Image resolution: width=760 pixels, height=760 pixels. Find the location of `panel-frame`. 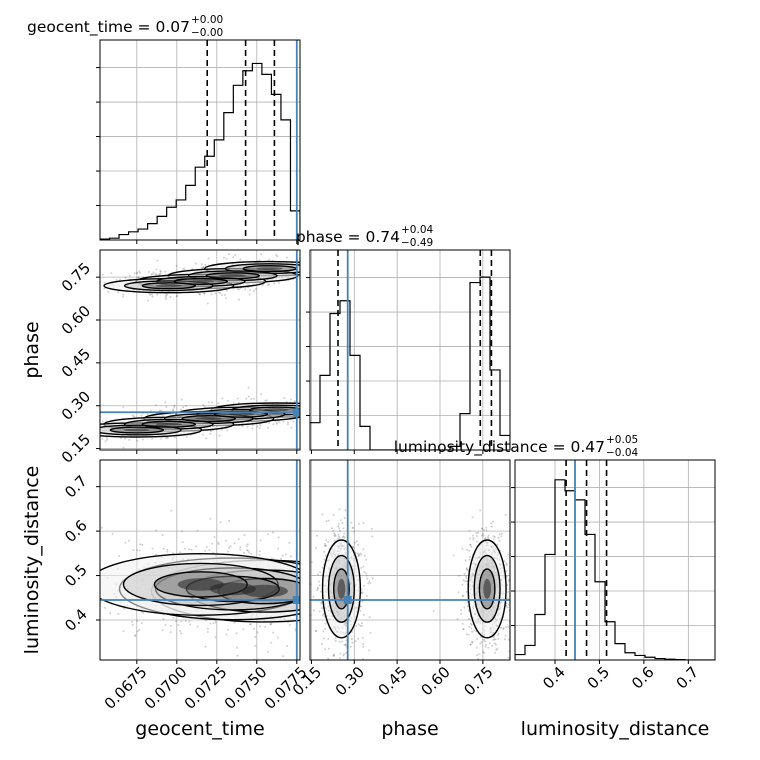

panel-frame is located at coordinates (200, 140).